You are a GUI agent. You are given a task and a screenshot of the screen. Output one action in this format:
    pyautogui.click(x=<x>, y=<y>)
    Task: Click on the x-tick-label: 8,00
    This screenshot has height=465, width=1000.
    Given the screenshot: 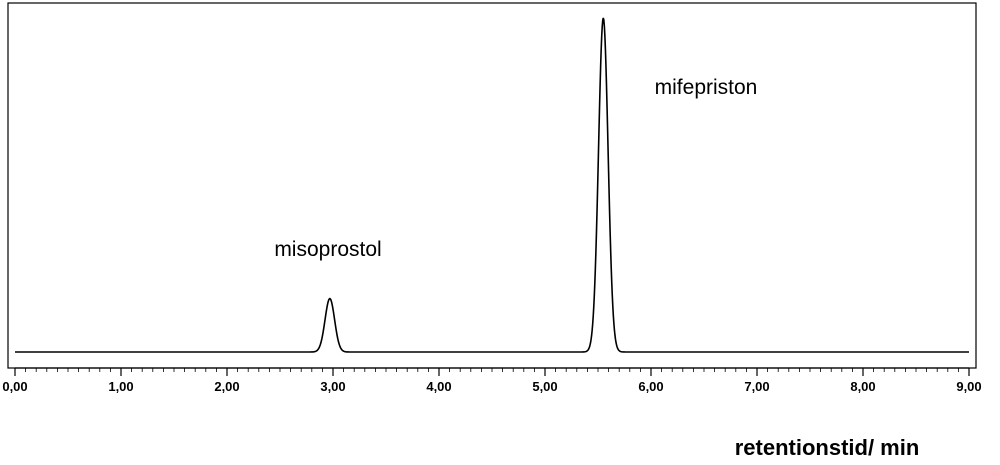 What is the action you would take?
    pyautogui.click(x=862, y=386)
    